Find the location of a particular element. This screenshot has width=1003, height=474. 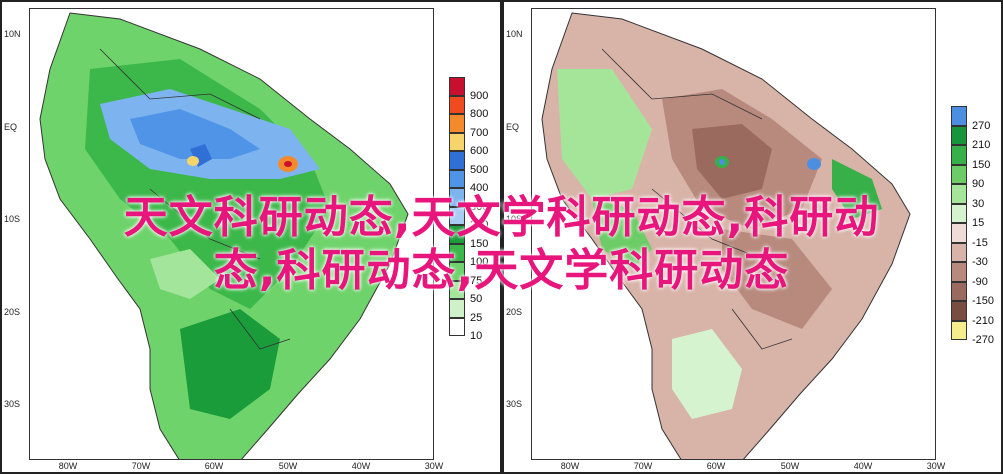

precip-legend-label: 25 is located at coordinates (476, 317).